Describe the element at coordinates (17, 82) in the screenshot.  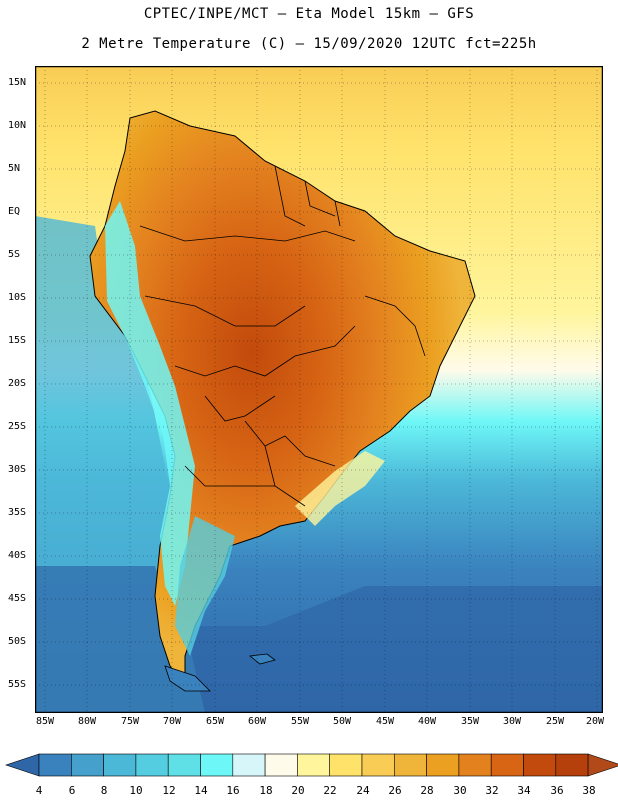
I see `lat-label: 15N` at that location.